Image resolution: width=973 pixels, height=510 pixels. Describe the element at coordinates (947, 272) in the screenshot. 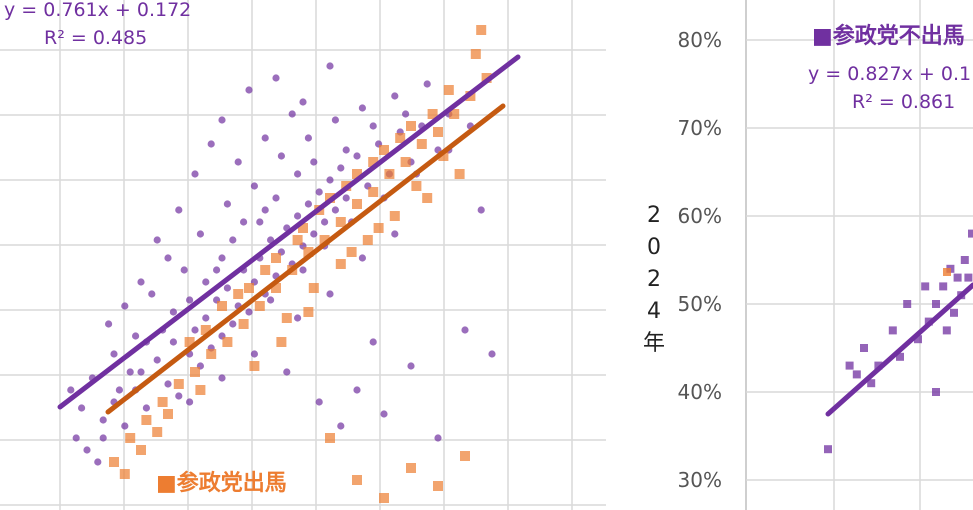

I see `right-point-orange` at that location.